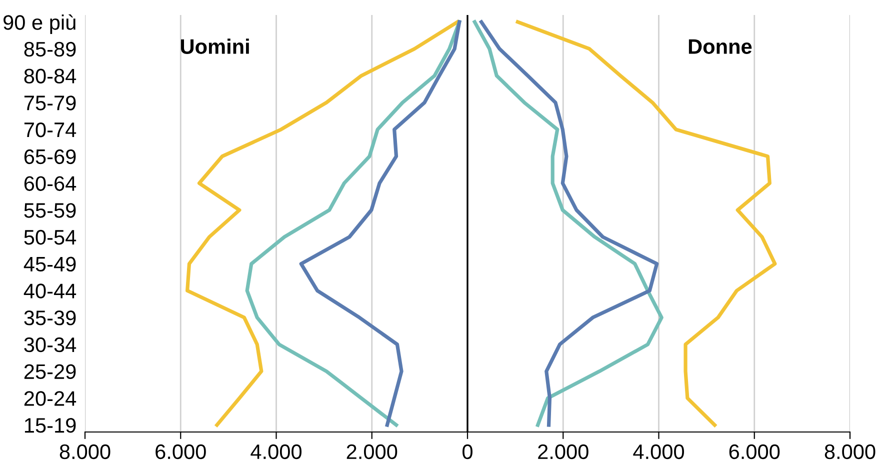  Describe the element at coordinates (50, 264) in the screenshot. I see `y-tick-label: 45-49` at that location.